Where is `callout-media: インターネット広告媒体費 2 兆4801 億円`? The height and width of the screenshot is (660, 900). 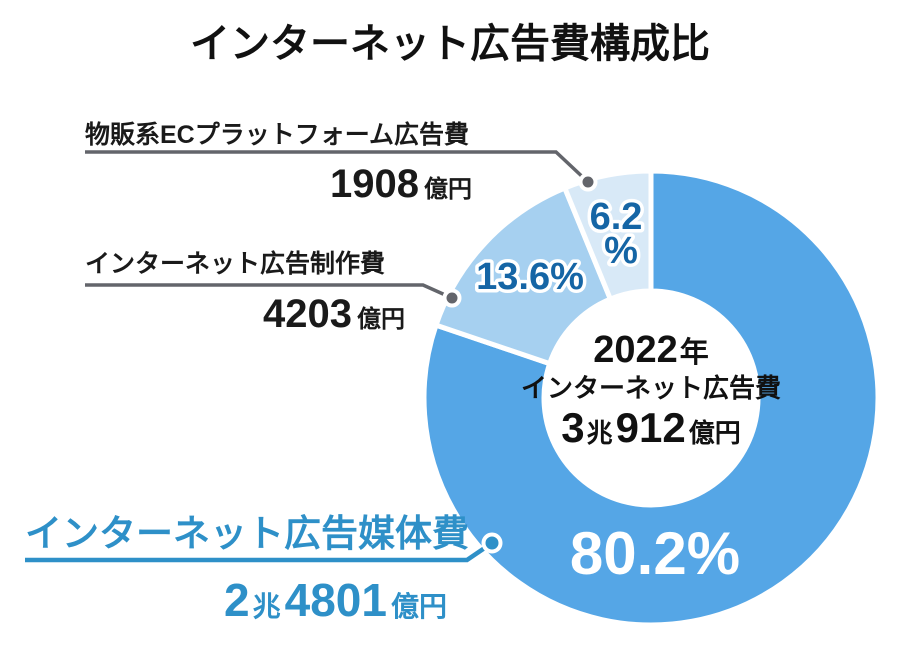 callout-media: インターネット広告媒体費 2 兆4801 億円 is located at coordinates (264, 569).